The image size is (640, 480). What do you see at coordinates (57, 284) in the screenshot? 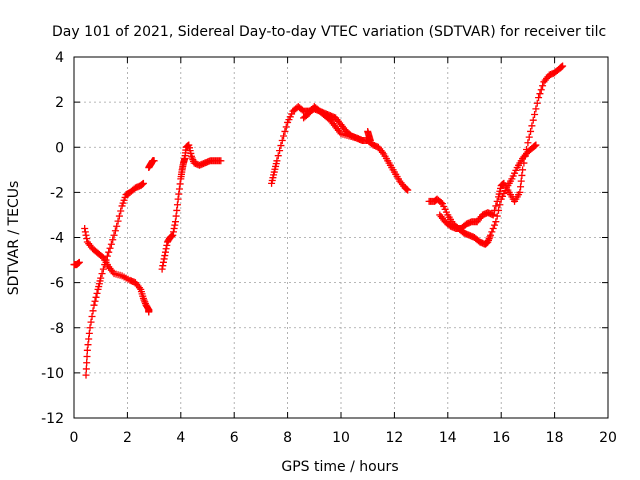
I see `y-tick-label: -6` at bounding box center [57, 284].